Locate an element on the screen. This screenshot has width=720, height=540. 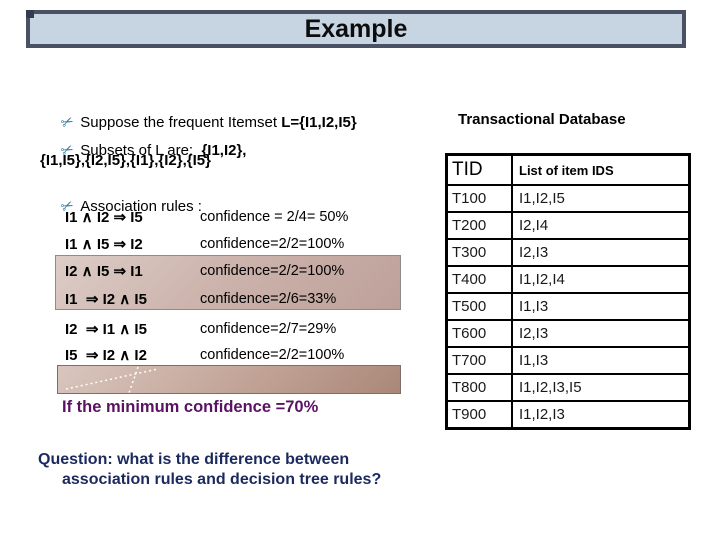
table-row: T600 I2,I3 is located at coordinates (568, 333).